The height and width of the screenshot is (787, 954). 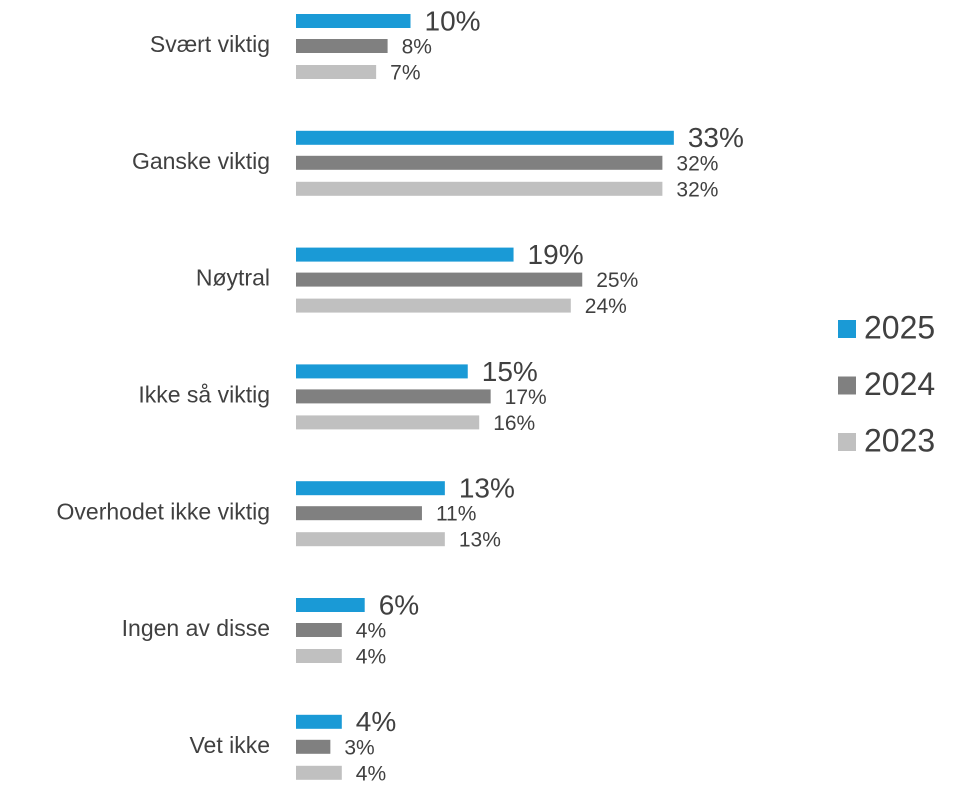 What do you see at coordinates (233, 278) in the screenshot?
I see `category-label: Nøytral` at bounding box center [233, 278].